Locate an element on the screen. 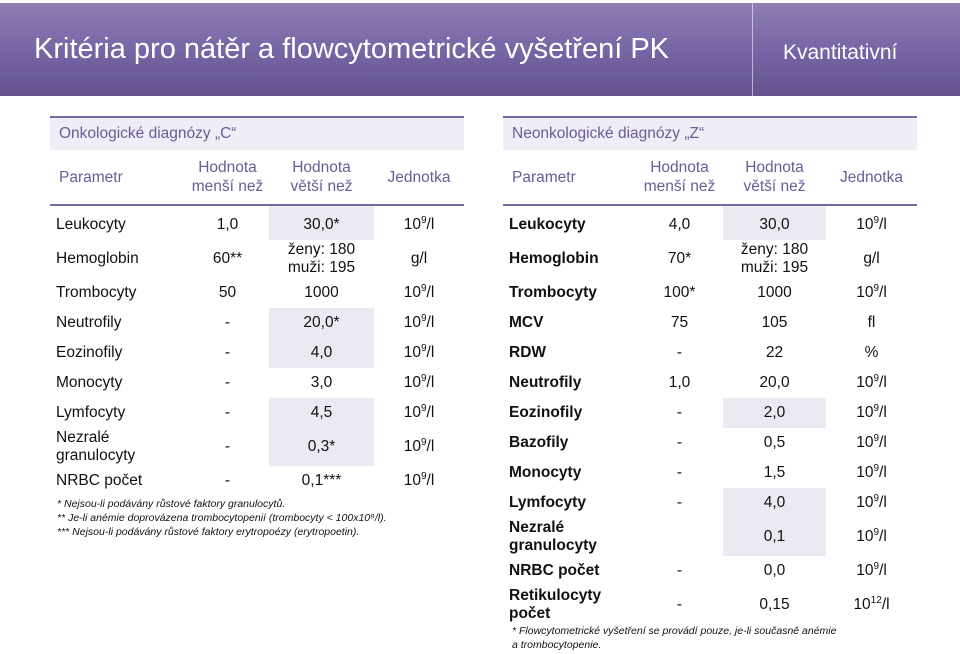  category-badge: Kvantitativní is located at coordinates (840, 52).